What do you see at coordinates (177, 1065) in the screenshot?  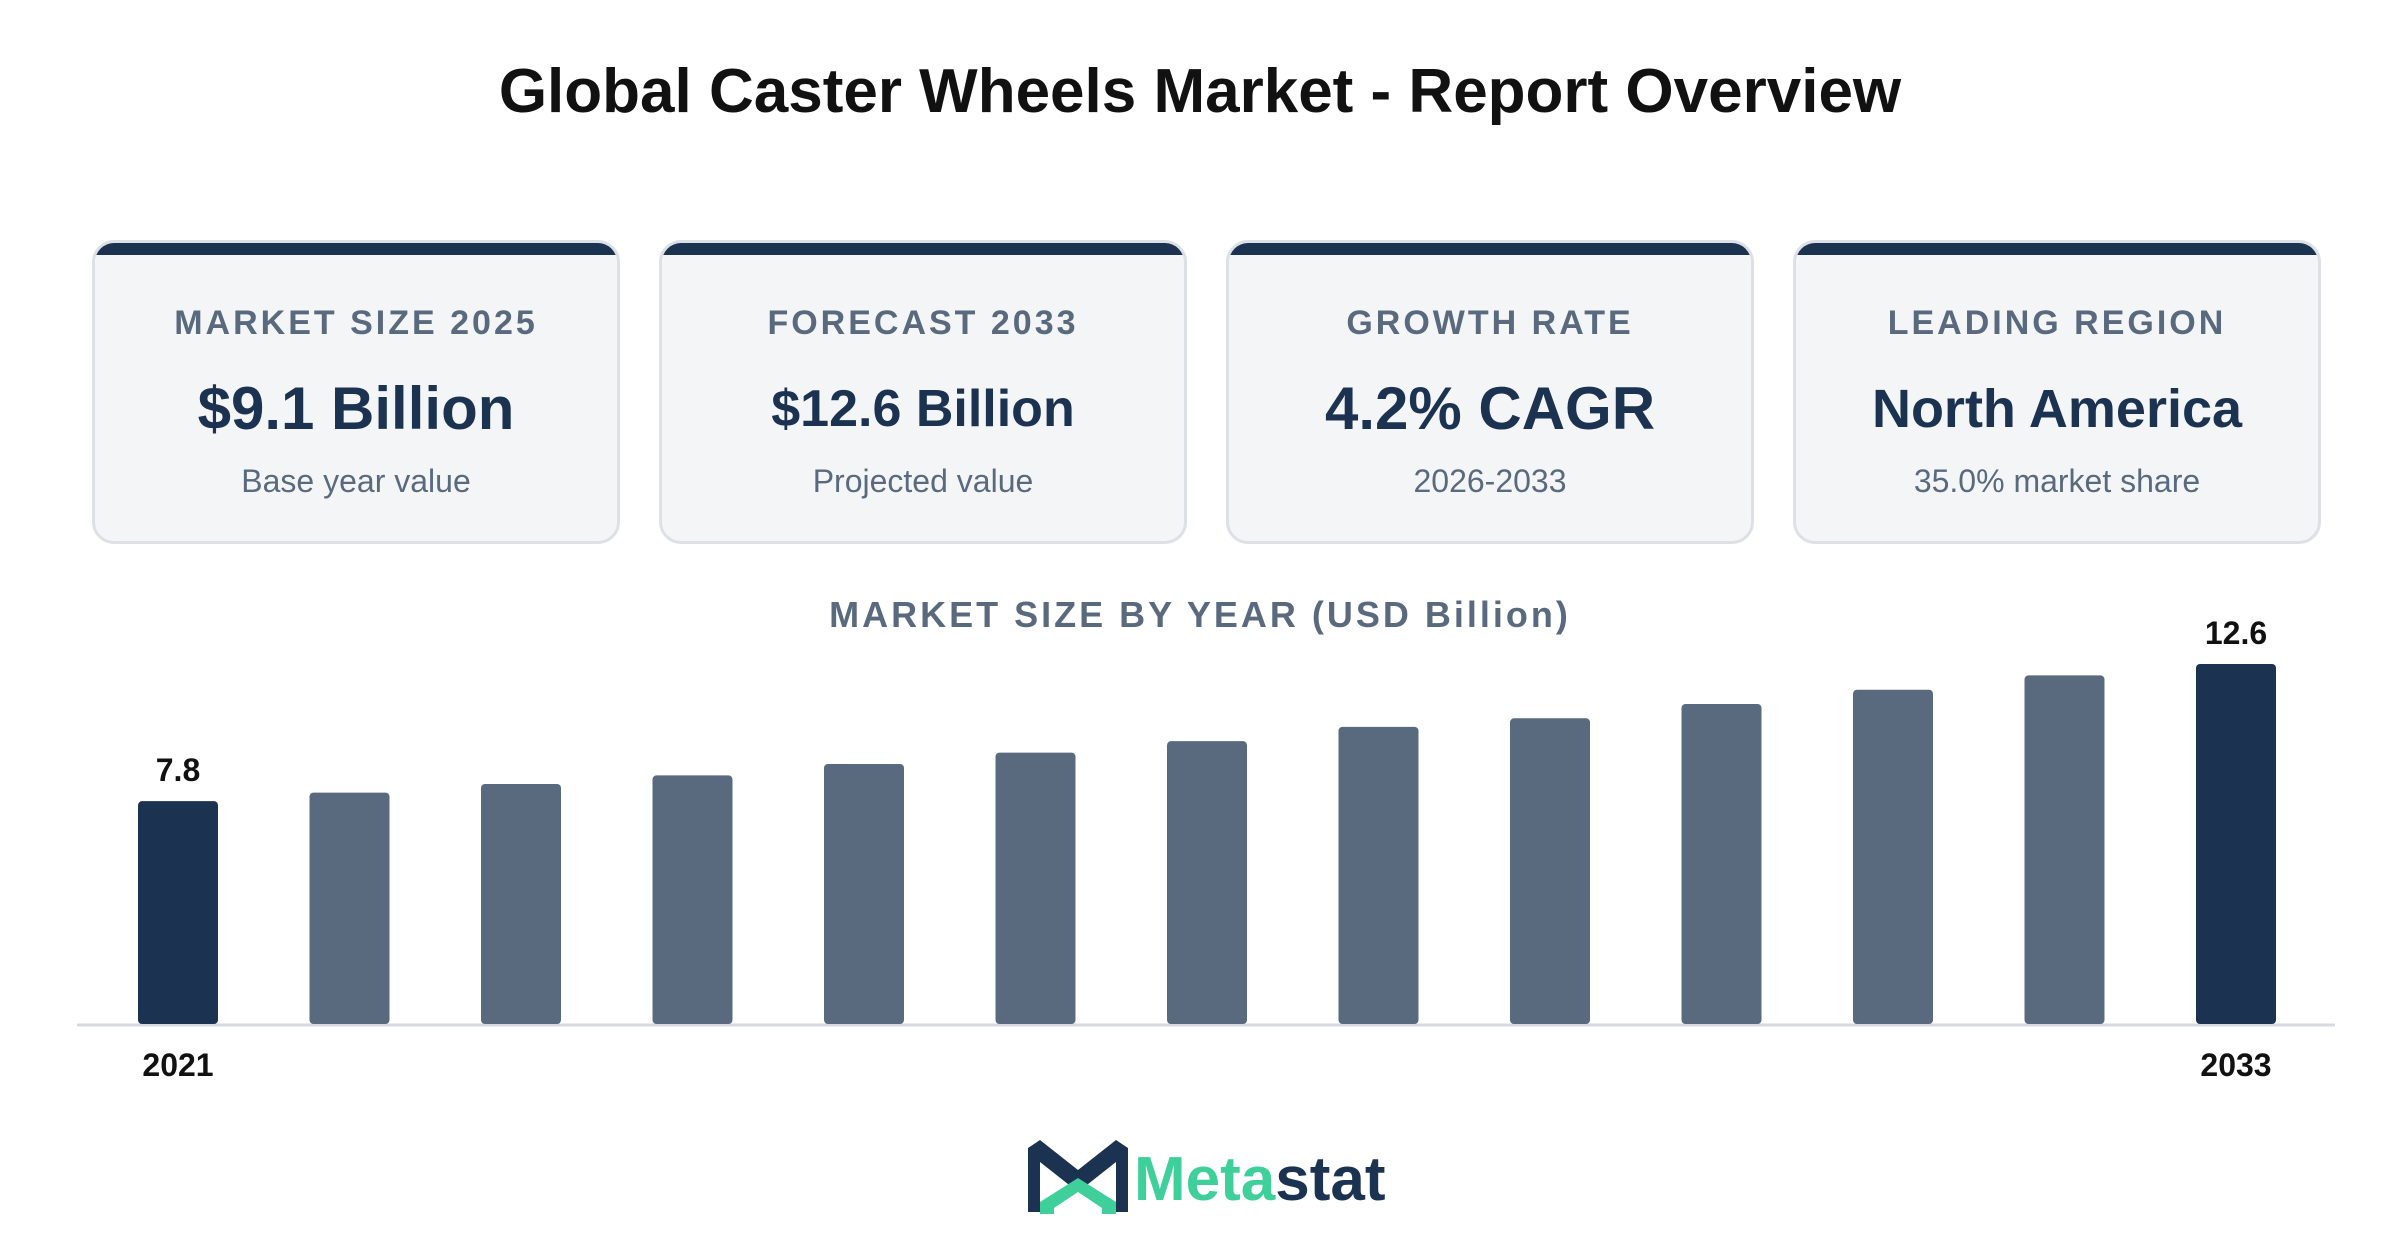 I see `x-tick-label: 2021` at bounding box center [177, 1065].